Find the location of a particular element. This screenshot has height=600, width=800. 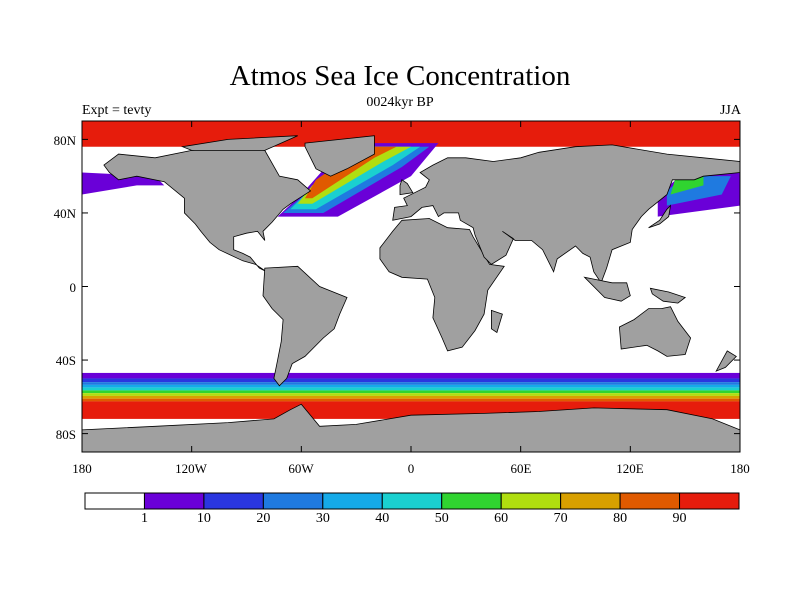

colorbar-label: 90 is located at coordinates (679, 518).